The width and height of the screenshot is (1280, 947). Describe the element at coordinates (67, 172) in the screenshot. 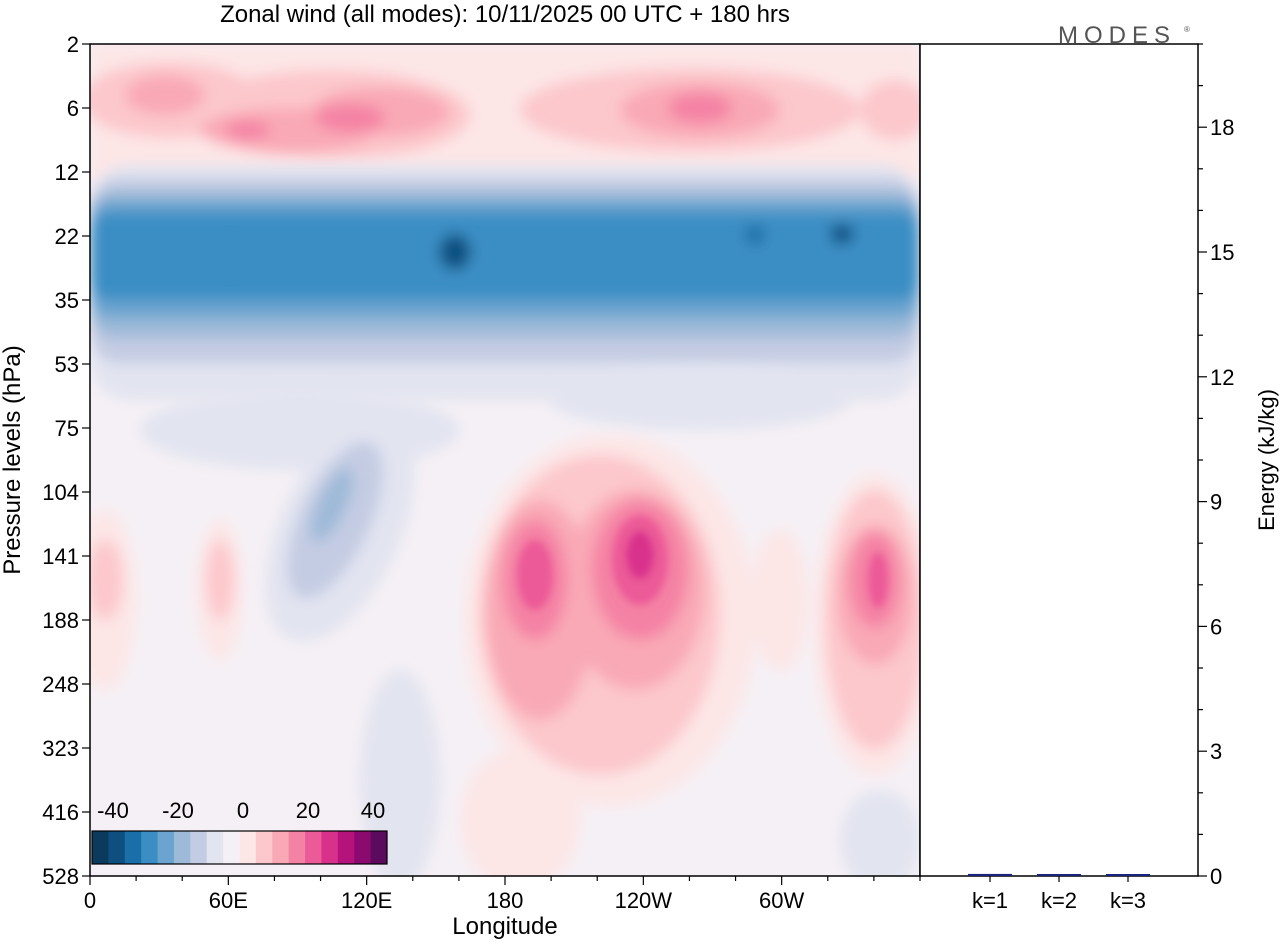

I see `y-tick-label: 12` at that location.